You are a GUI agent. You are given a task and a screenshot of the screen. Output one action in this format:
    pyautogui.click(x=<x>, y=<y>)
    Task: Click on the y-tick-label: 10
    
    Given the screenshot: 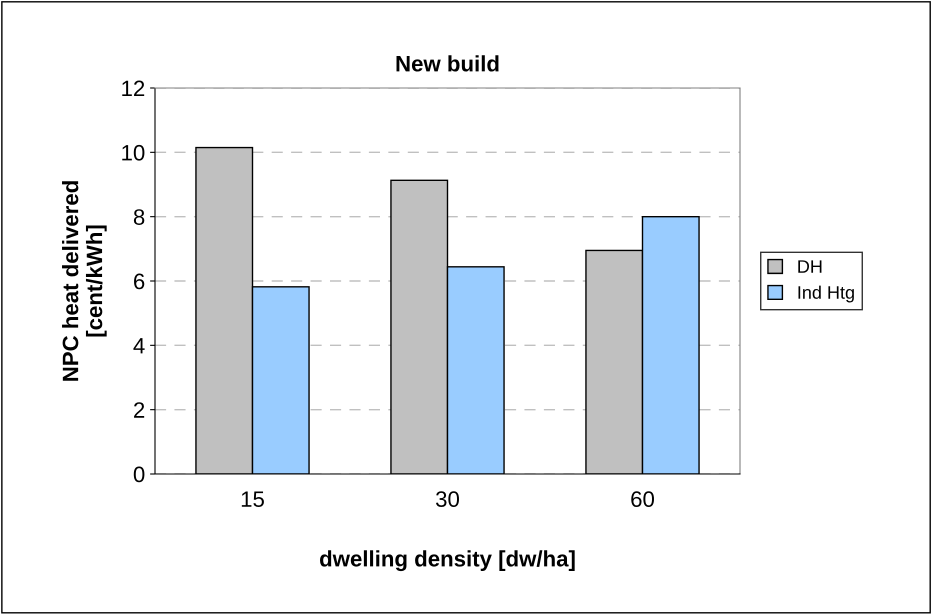 What is the action you would take?
    pyautogui.click(x=133, y=152)
    